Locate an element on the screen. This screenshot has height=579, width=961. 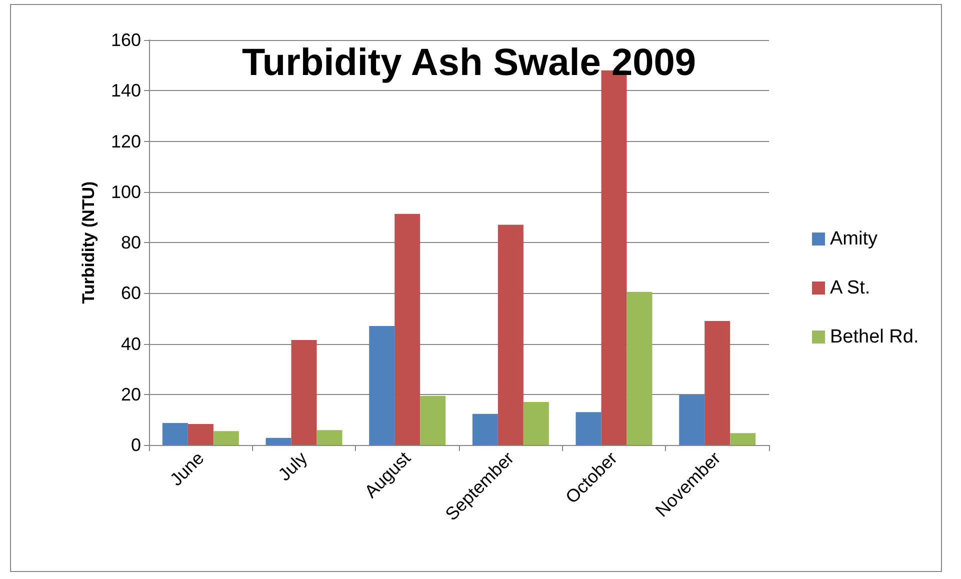
y-tick-label: 60 is located at coordinates (130, 293).